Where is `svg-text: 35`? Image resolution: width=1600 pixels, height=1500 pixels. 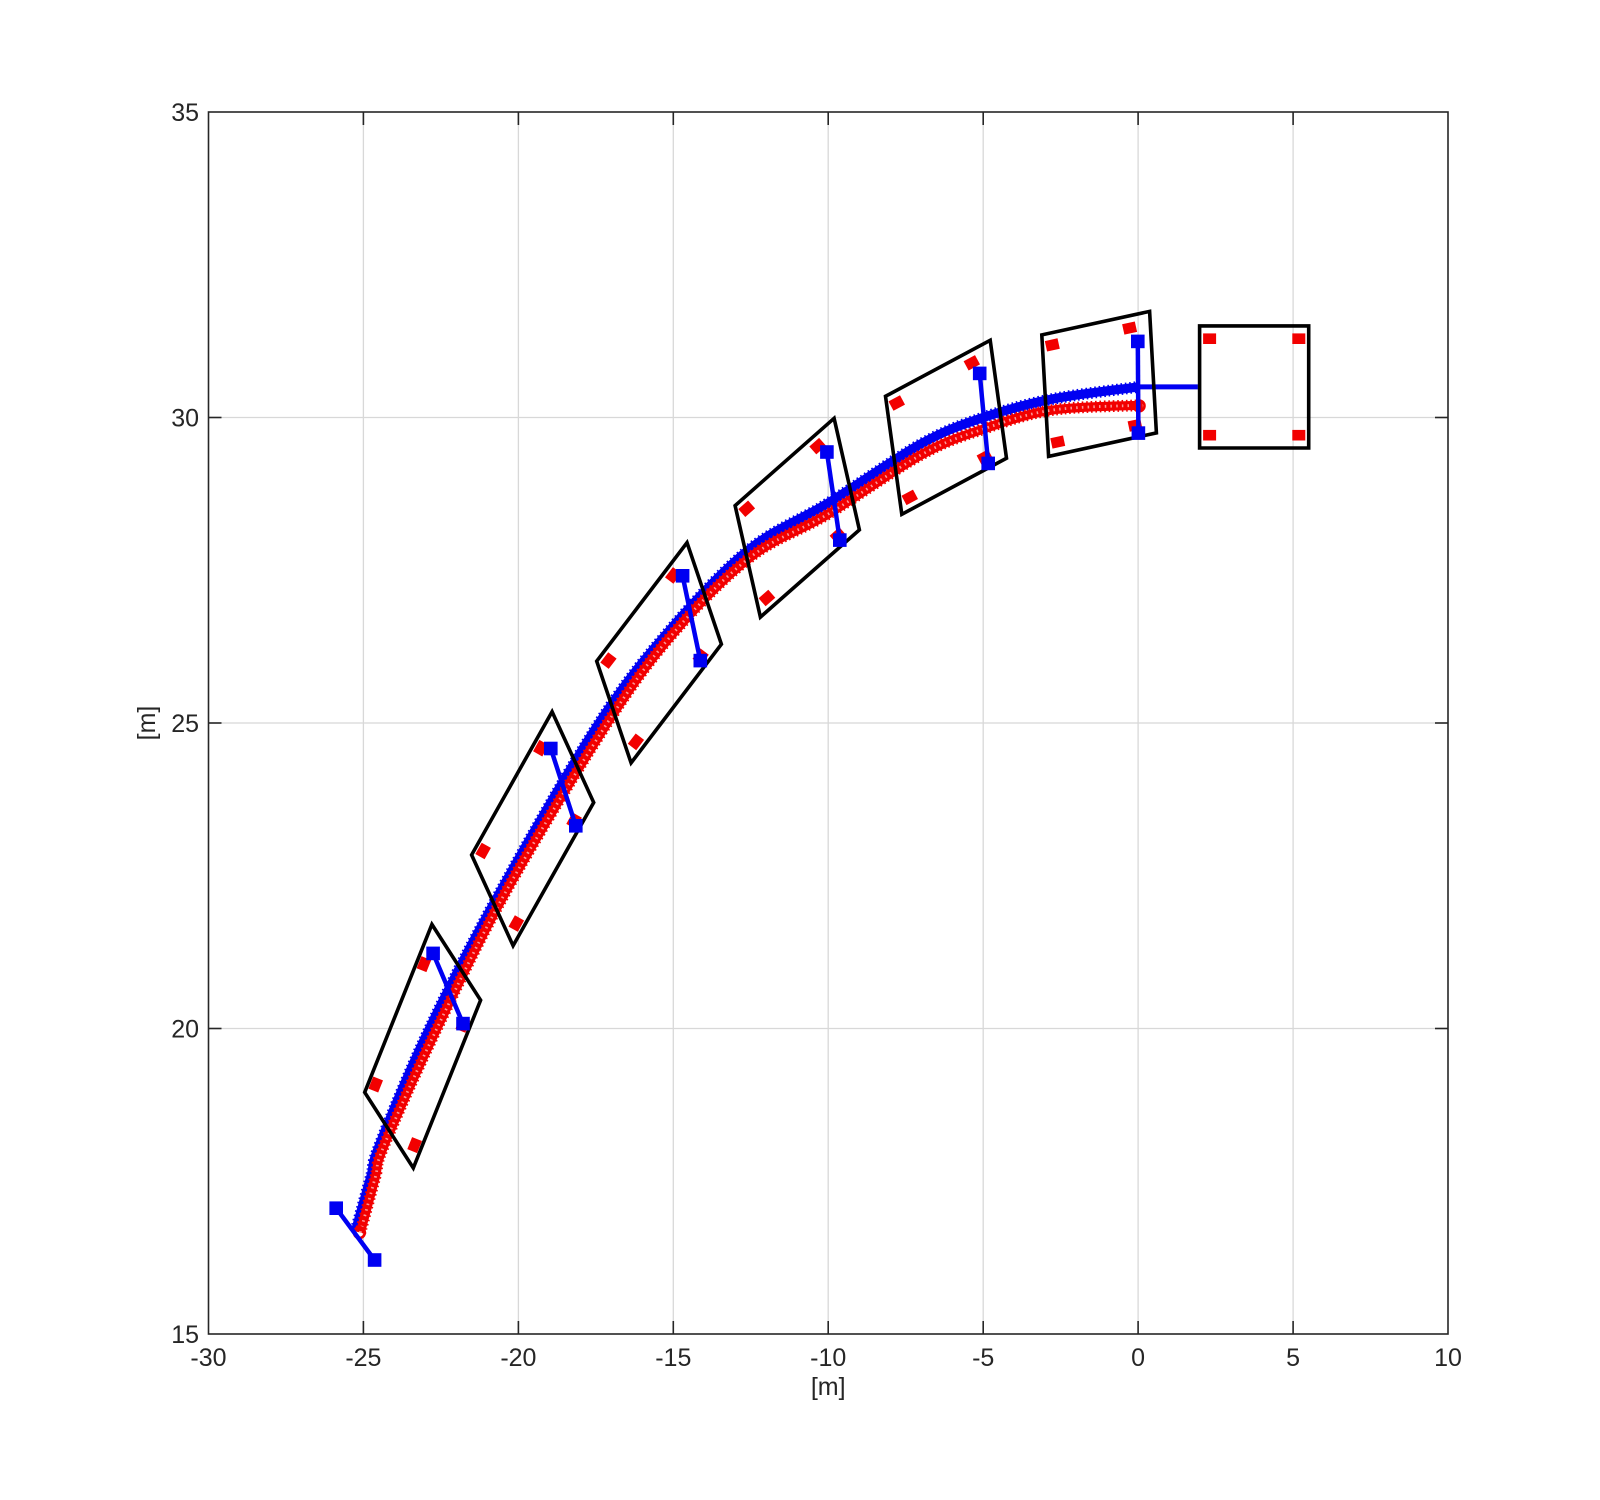 svg-text: 35 is located at coordinates (185, 113).